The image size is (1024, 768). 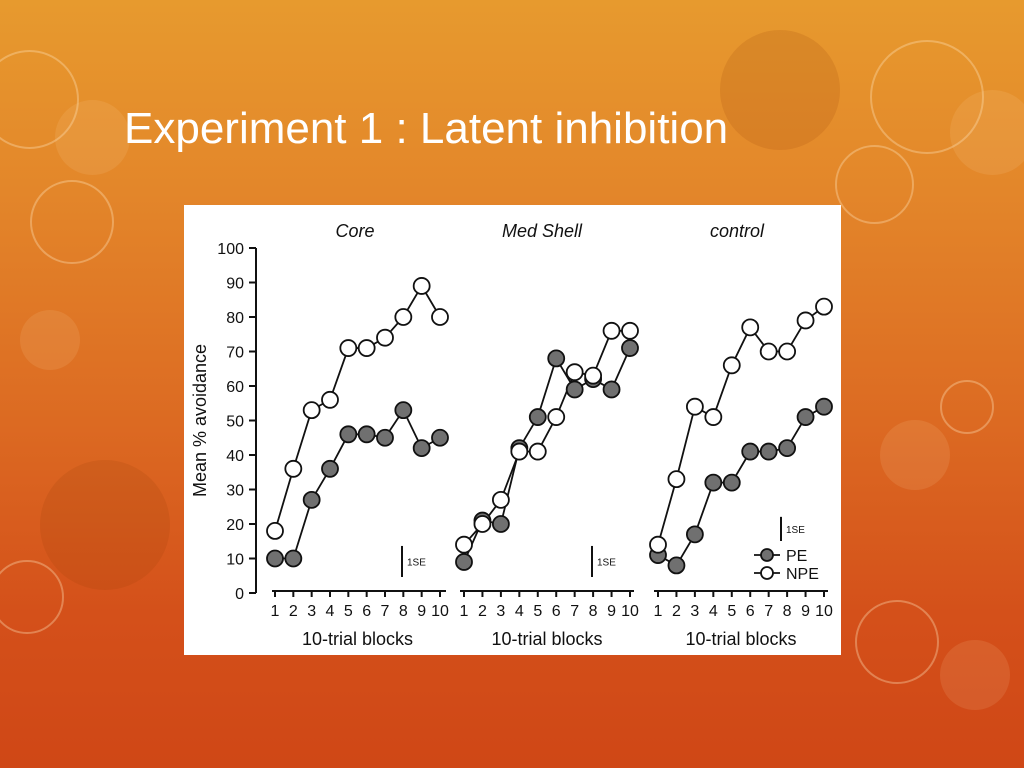 I want to click on y-tick-label: 80, so click(x=235, y=318).